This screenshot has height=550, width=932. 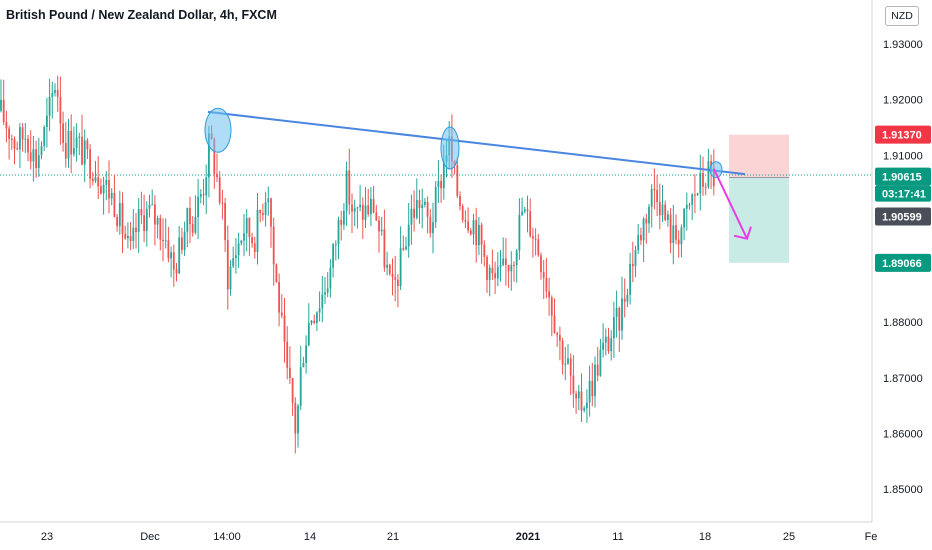 What do you see at coordinates (903, 434) in the screenshot?
I see `price-tick-label: 1.86000` at bounding box center [903, 434].